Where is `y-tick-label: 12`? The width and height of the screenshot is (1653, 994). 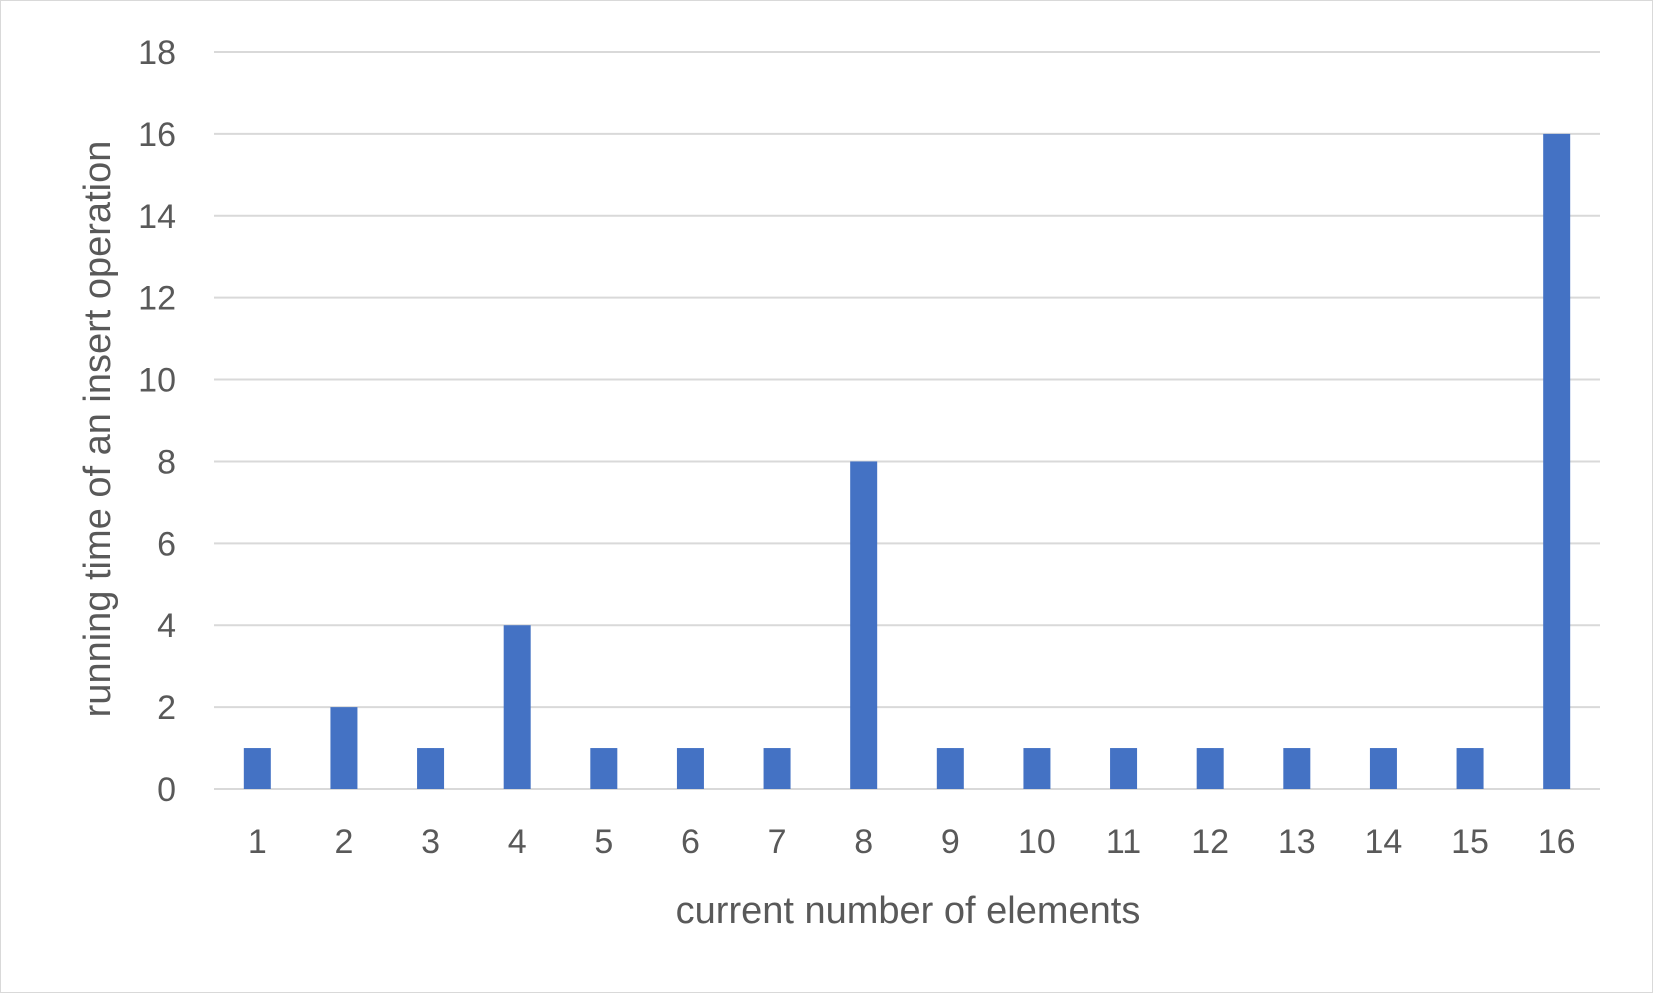 y-tick-label: 12 is located at coordinates (157, 299).